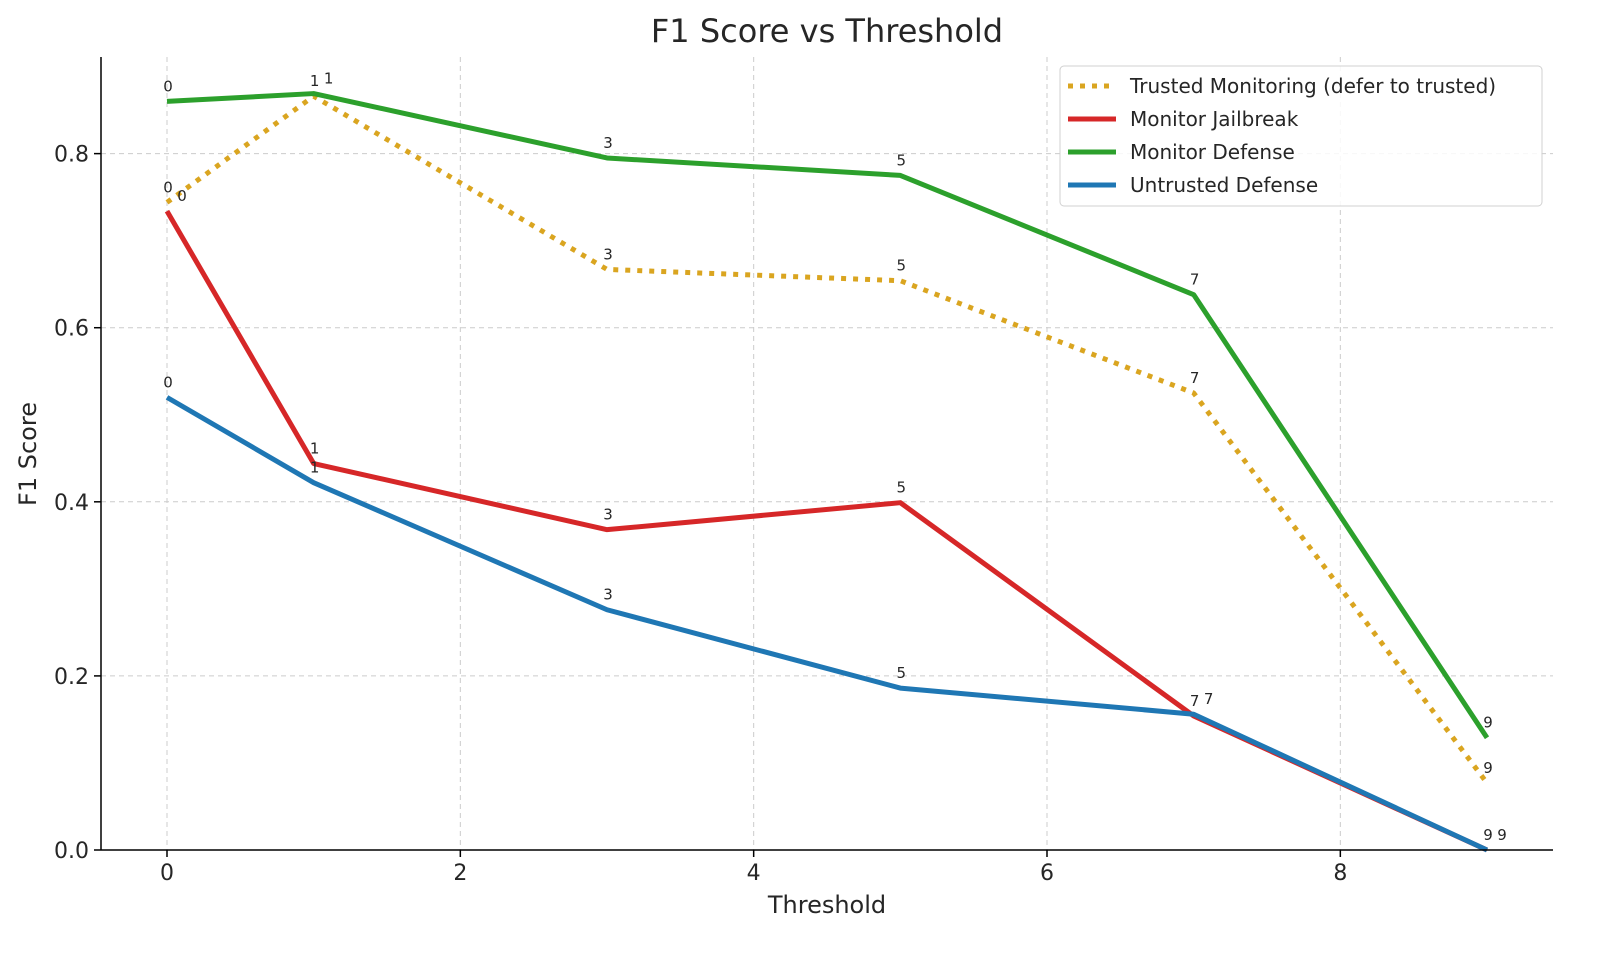  What do you see at coordinates (71, 677) in the screenshot?
I see `y-tick-label: 0.2` at bounding box center [71, 677].